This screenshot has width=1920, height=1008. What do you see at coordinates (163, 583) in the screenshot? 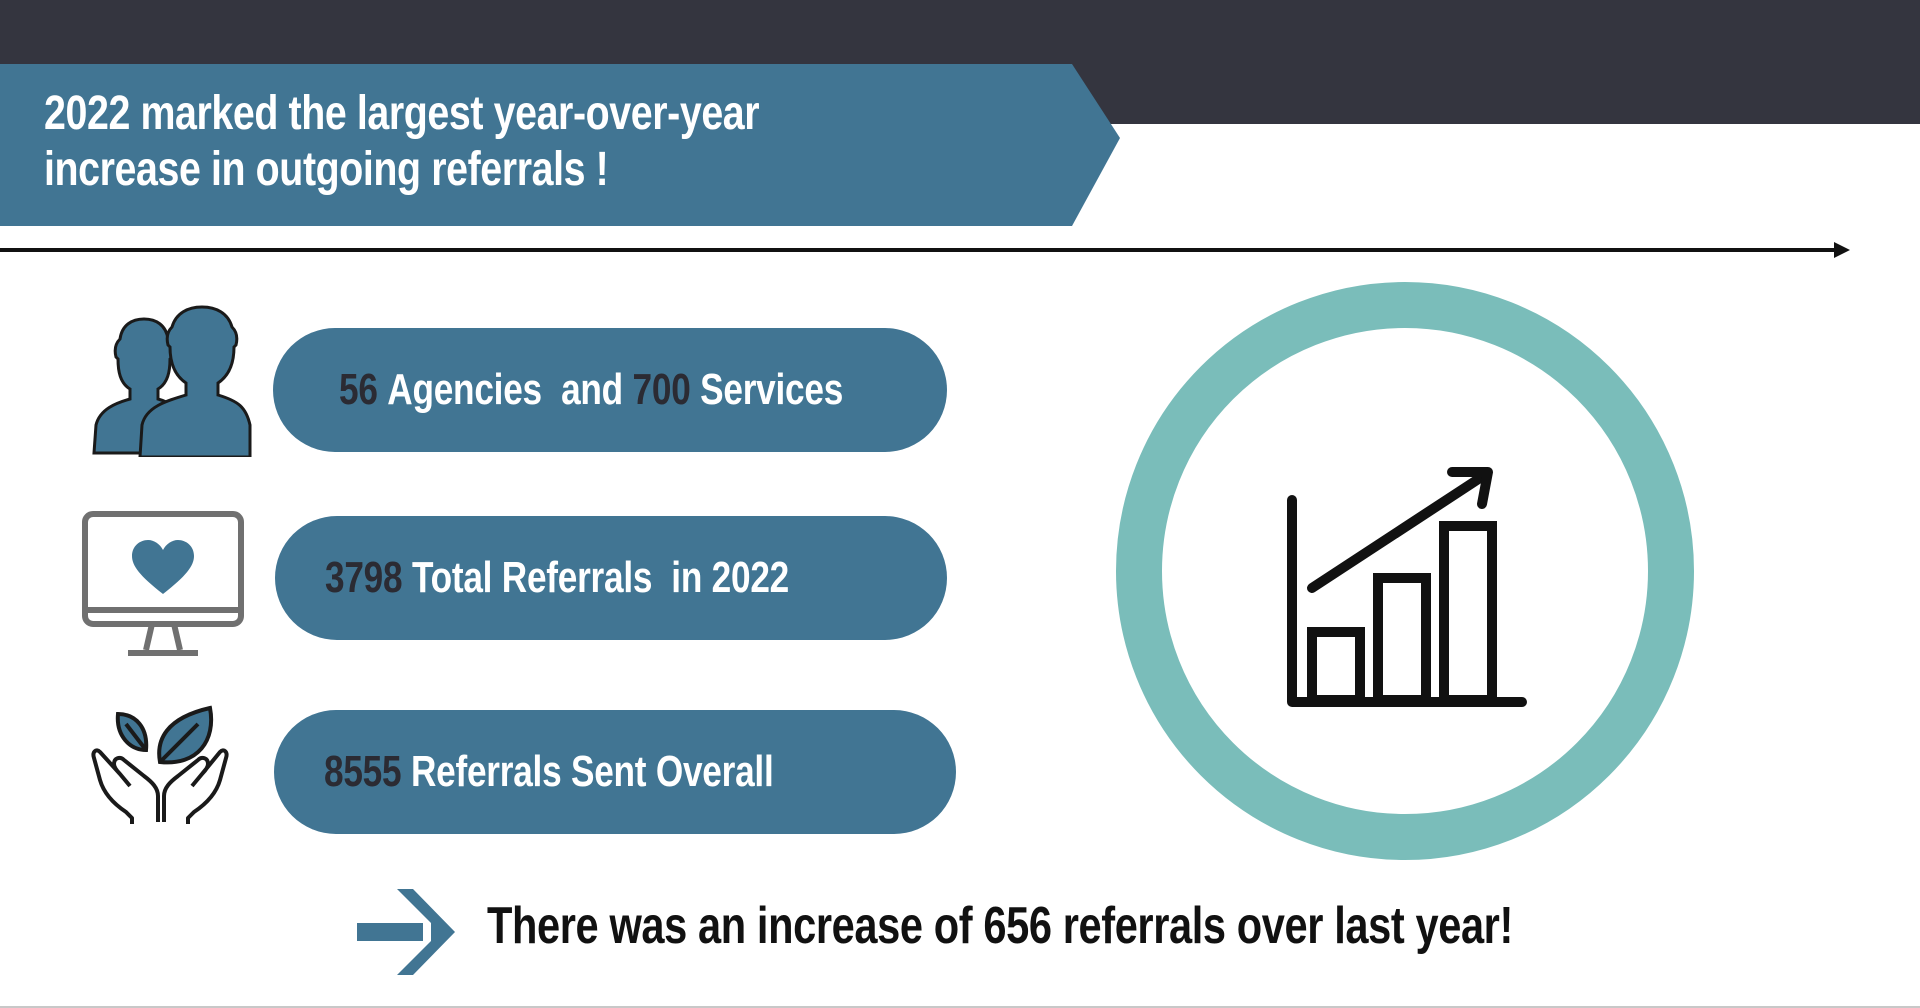
I see `computer-heart-icon` at bounding box center [163, 583].